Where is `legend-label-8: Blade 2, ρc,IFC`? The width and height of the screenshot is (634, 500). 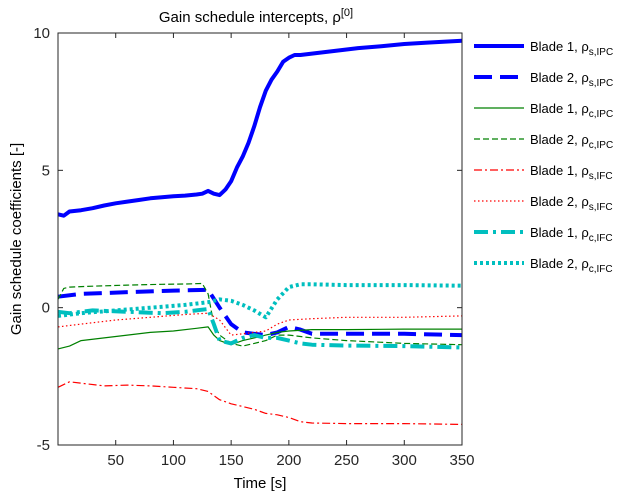 legend-label-8: Blade 2, ρc,IFC is located at coordinates (571, 265).